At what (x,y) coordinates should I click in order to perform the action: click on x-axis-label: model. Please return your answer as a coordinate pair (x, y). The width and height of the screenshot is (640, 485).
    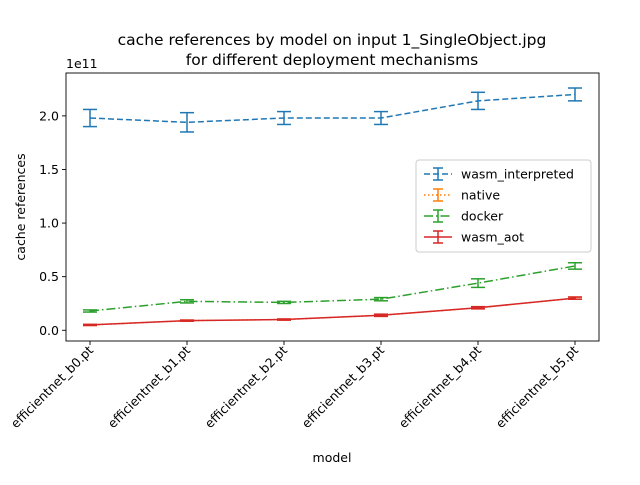
    Looking at the image, I should click on (332, 457).